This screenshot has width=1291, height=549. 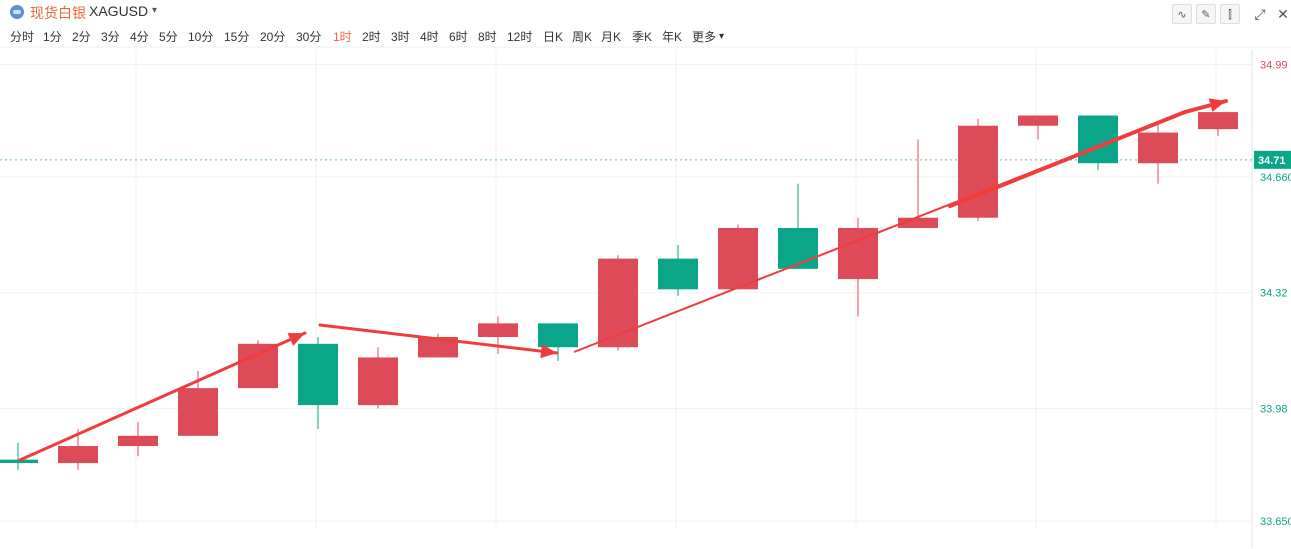 I want to click on interval-21: 年K, so click(x=672, y=37).